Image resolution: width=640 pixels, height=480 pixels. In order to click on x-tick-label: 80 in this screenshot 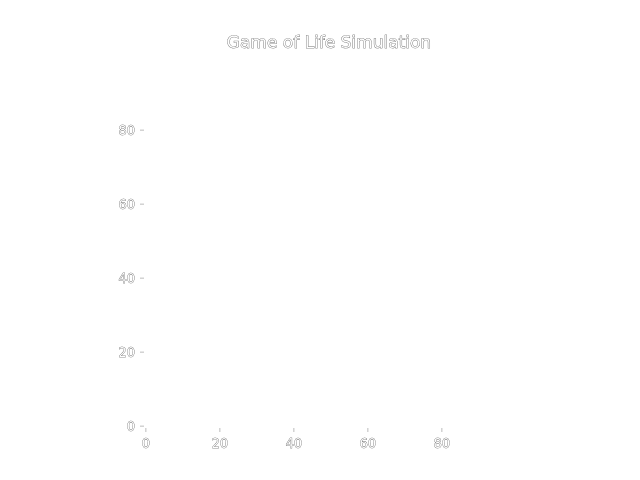, I will do `click(442, 444)`.